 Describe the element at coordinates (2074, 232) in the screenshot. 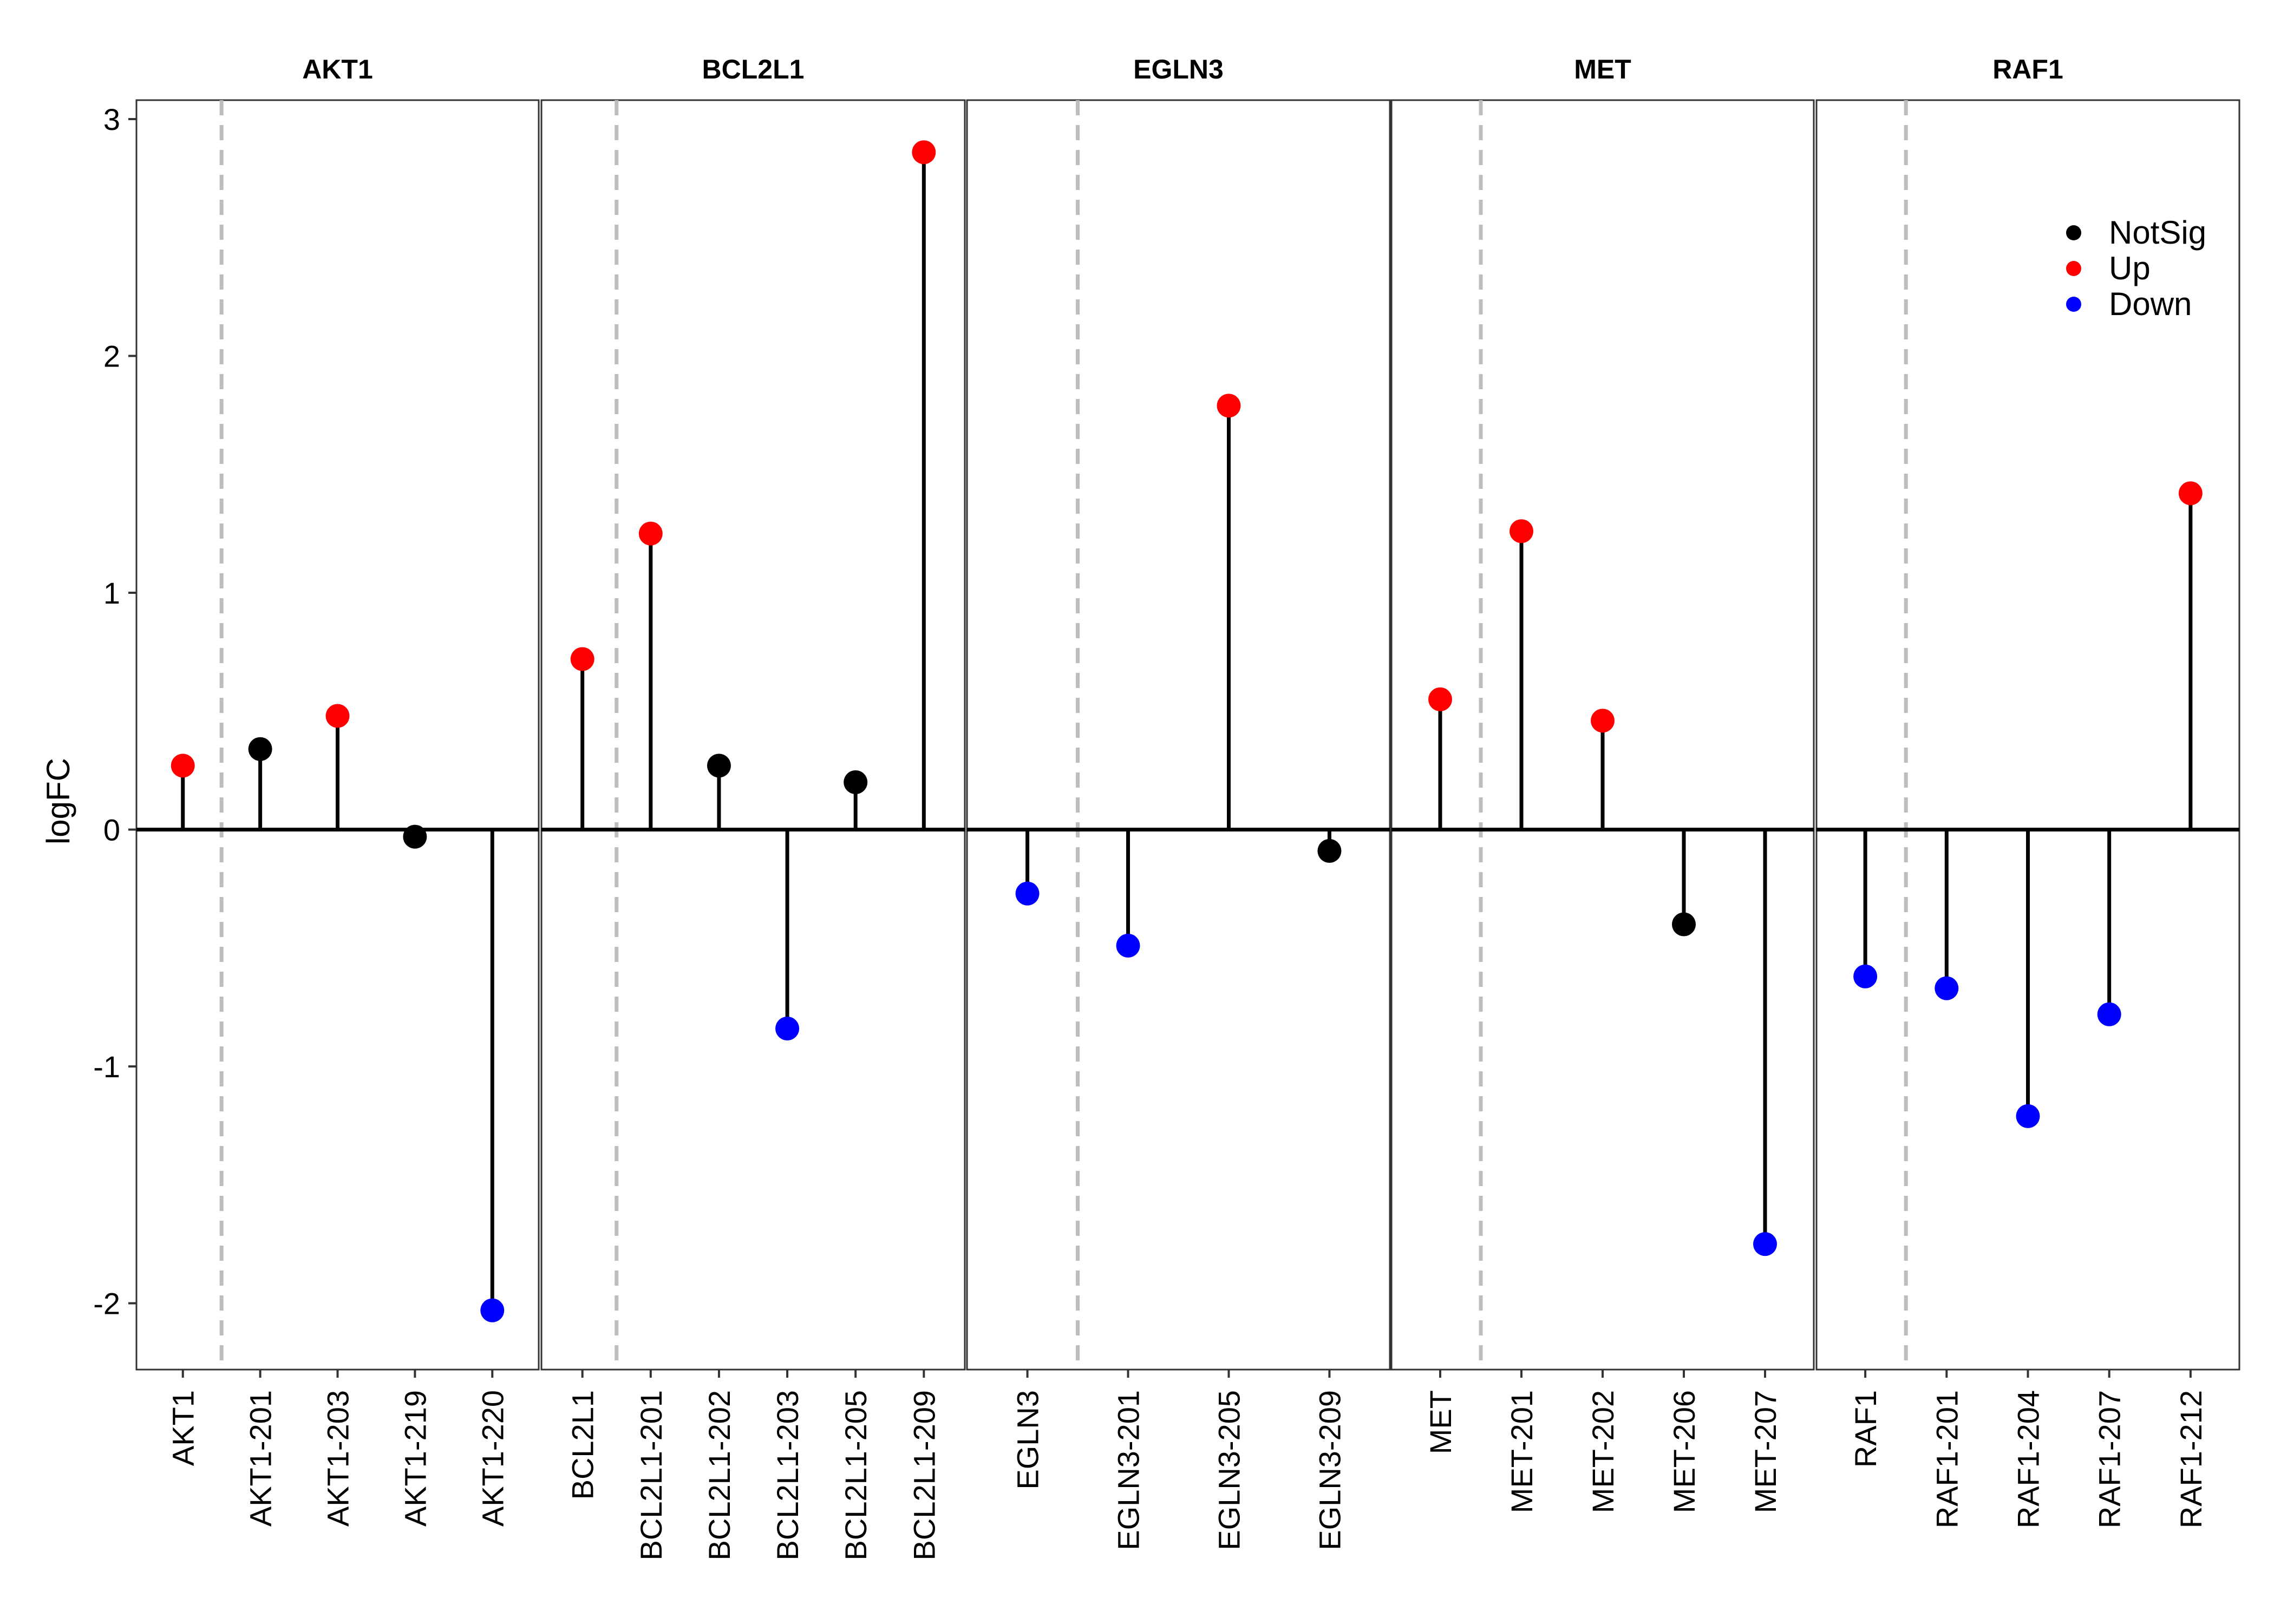

I see `legend-key-notsig` at that location.